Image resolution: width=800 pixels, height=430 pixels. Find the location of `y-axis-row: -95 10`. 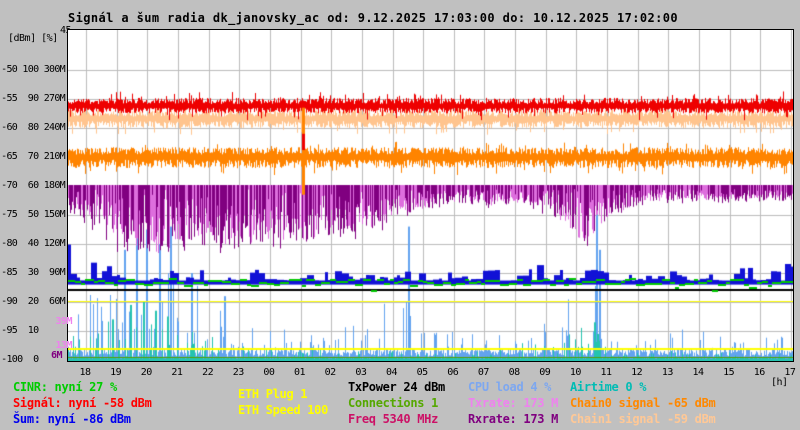

y-axis-row: -95 10 is located at coordinates (33, 330).